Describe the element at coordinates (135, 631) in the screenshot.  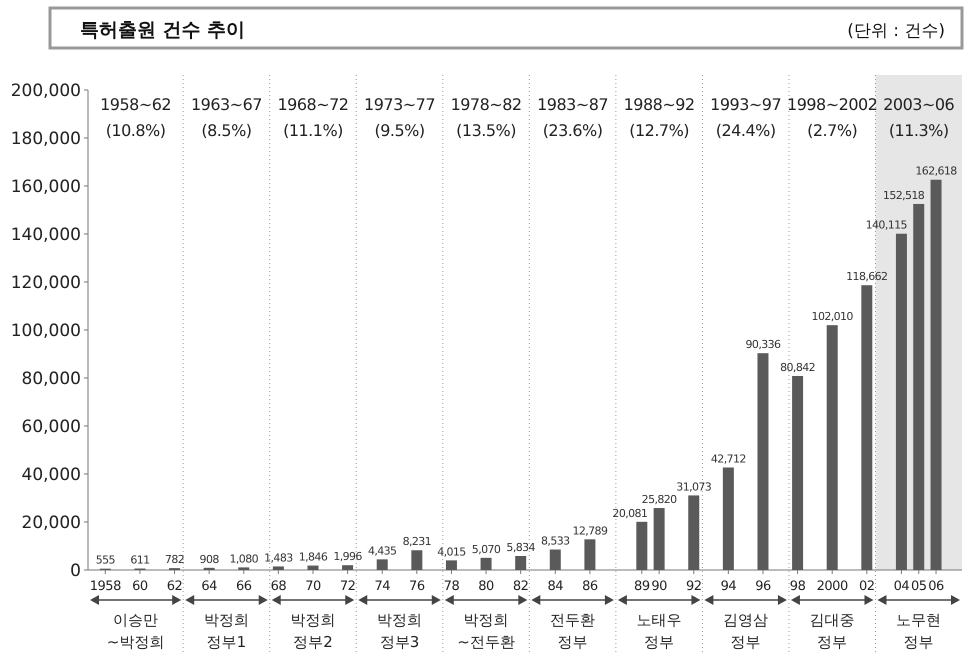
I see `text: 이승만 ~박정희` at that location.